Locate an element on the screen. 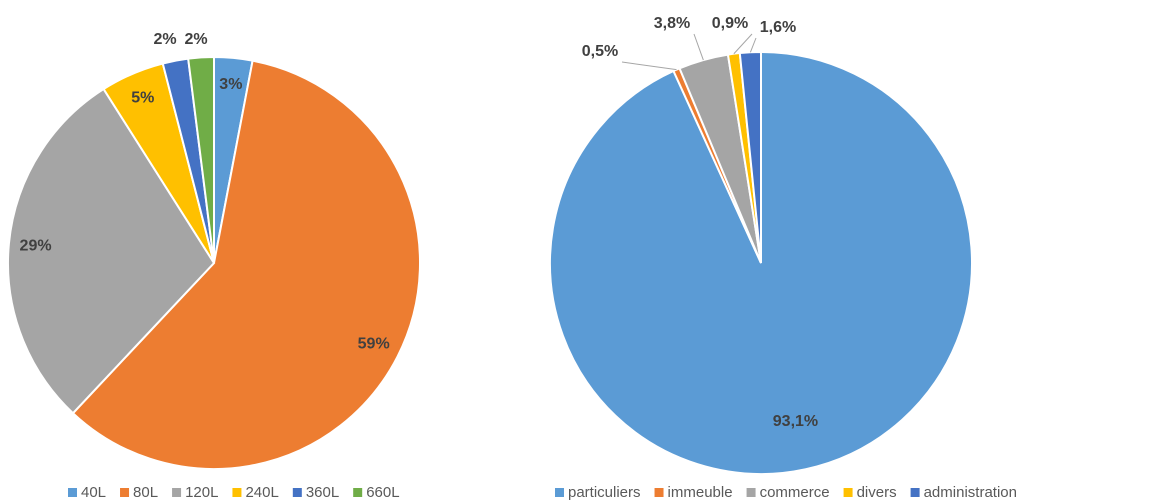  data-label: 59% is located at coordinates (374, 344).